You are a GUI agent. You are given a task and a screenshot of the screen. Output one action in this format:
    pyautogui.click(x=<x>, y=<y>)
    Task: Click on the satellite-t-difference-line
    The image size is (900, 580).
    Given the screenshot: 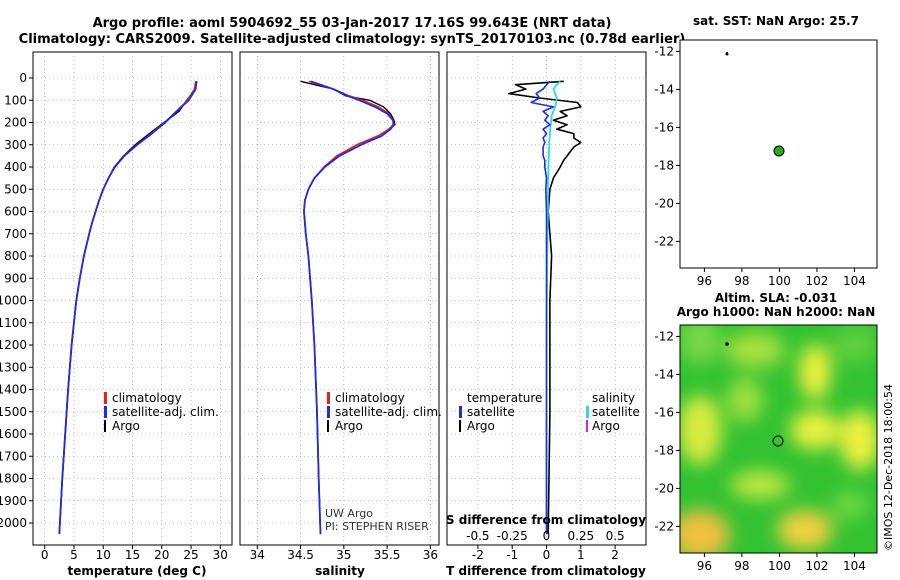 What is the action you would take?
    pyautogui.click(x=542, y=307)
    